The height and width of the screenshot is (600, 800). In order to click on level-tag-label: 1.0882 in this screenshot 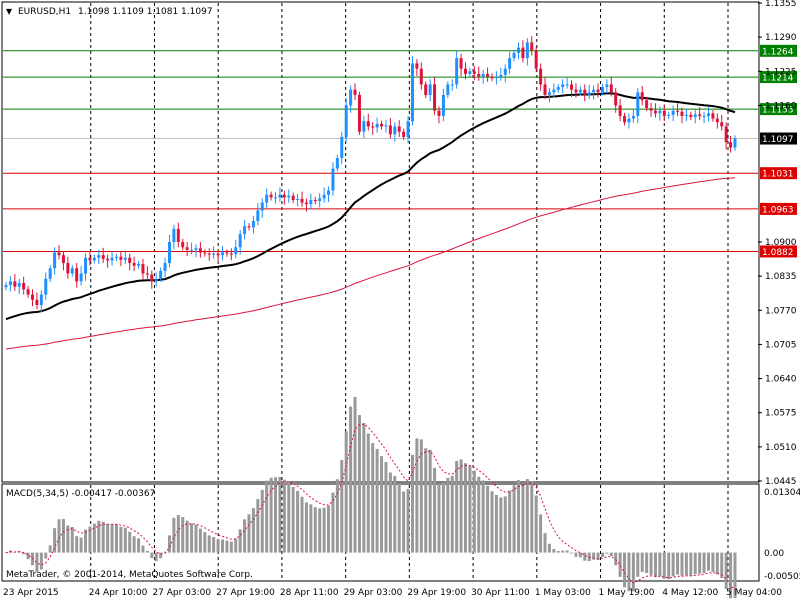, I will do `click(778, 253)`.